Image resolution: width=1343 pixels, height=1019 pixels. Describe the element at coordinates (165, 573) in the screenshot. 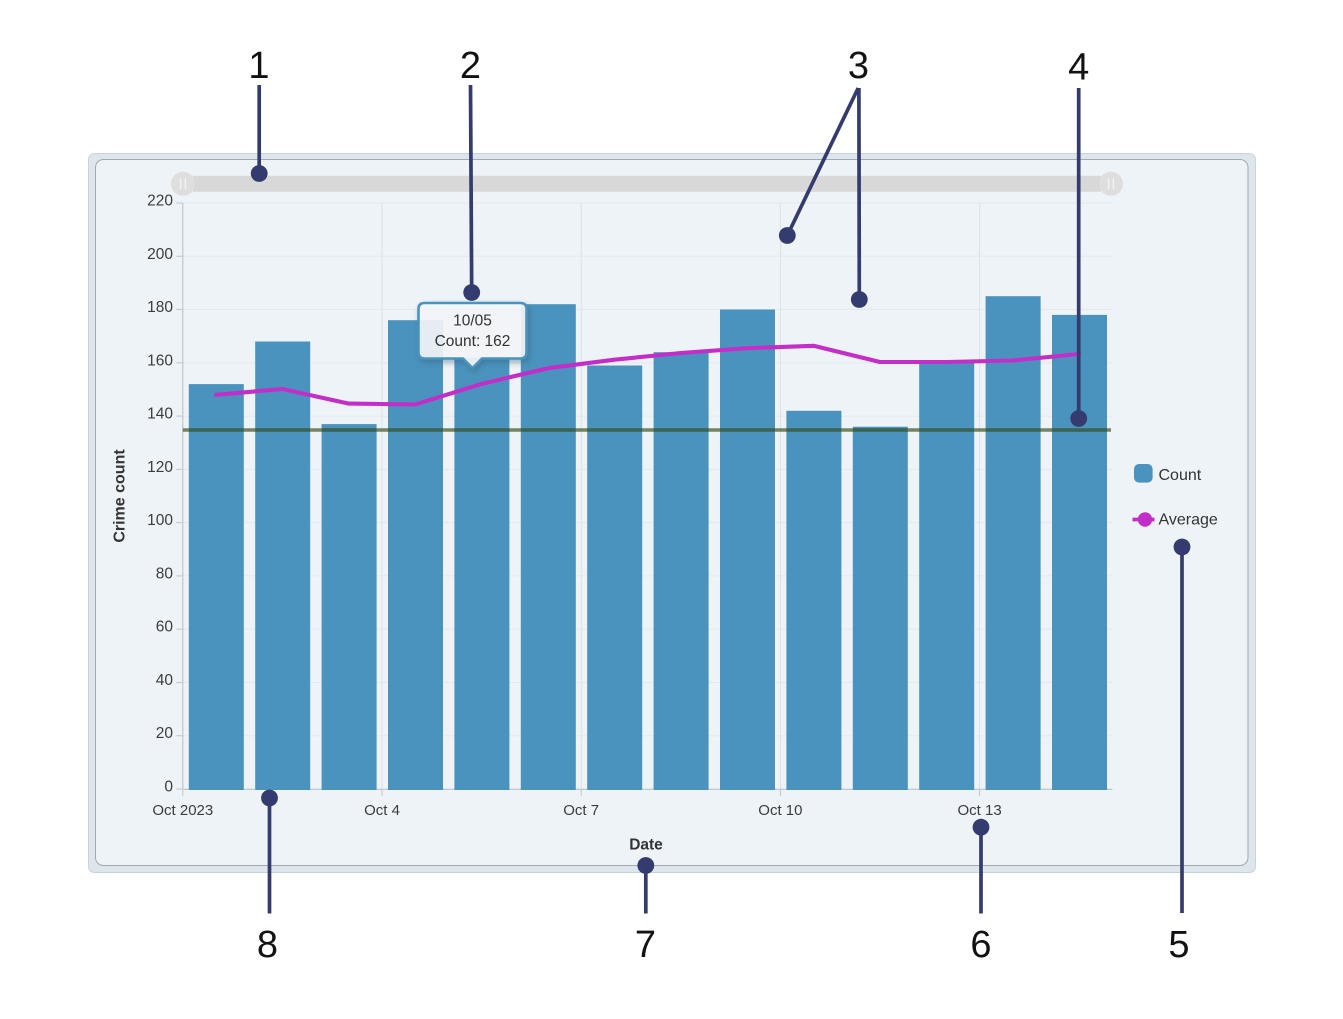

I see `svg-text: 80` at that location.